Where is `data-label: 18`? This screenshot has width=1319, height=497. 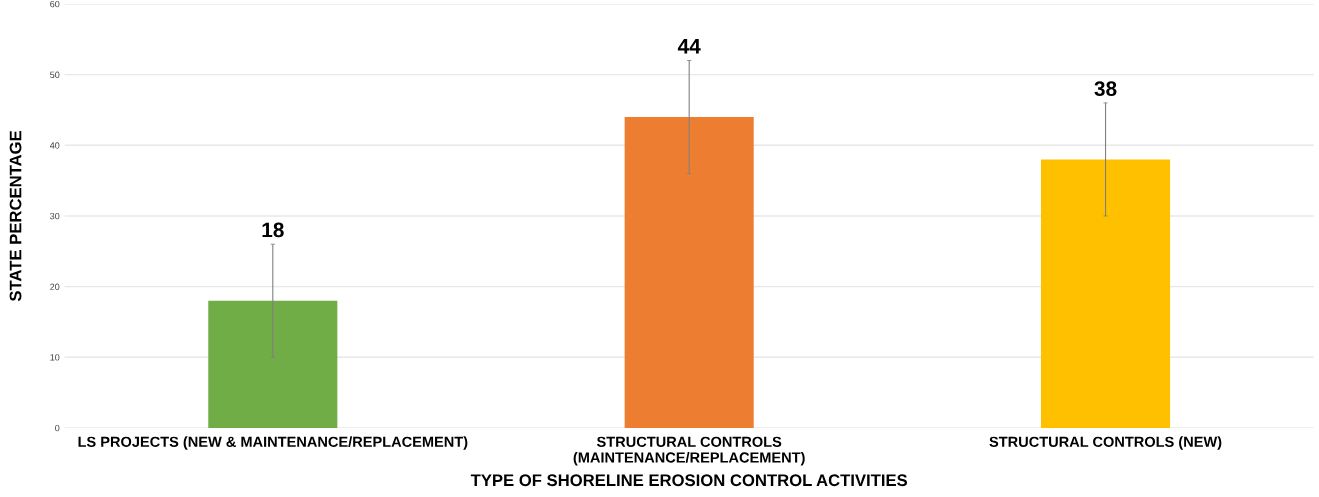
data-label: 18 is located at coordinates (273, 230).